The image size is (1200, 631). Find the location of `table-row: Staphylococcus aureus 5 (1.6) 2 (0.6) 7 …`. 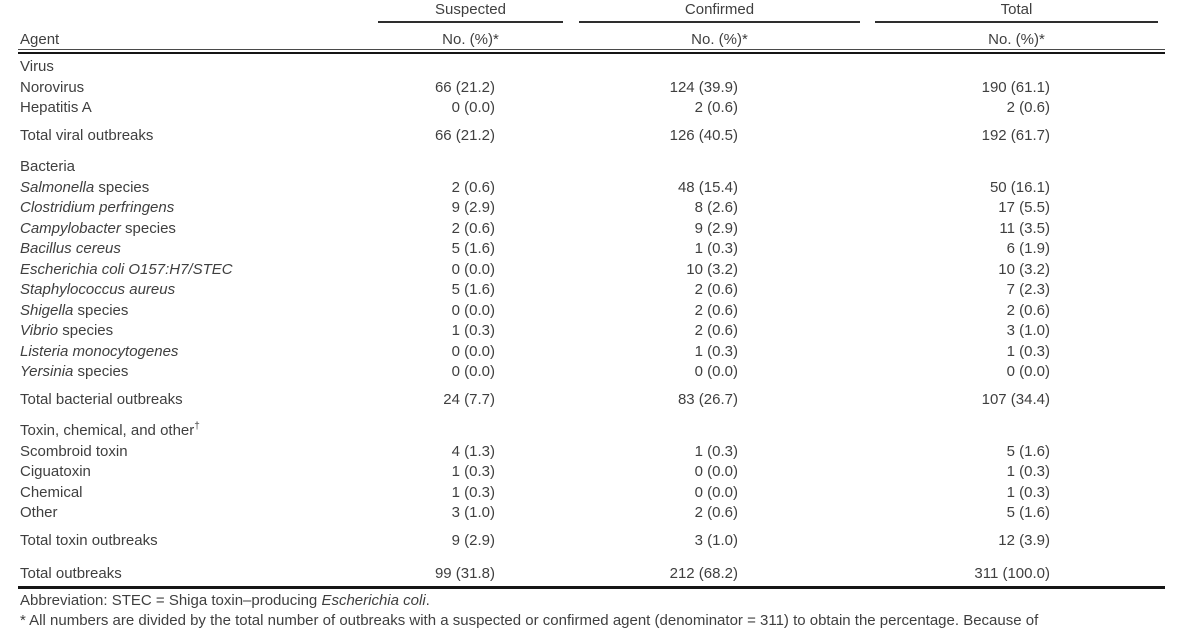

table-row: Staphylococcus aureus 5 (1.6) 2 (0.6) 7 … is located at coordinates (591, 290).